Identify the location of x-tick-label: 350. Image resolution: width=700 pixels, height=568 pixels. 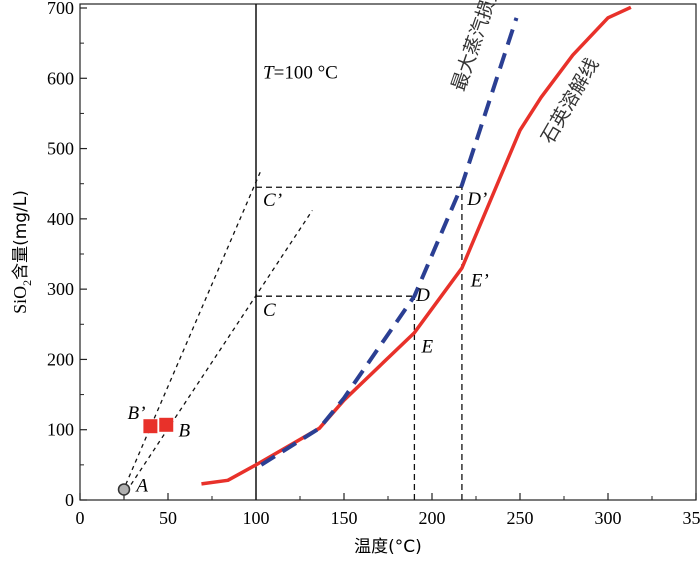
(691, 518).